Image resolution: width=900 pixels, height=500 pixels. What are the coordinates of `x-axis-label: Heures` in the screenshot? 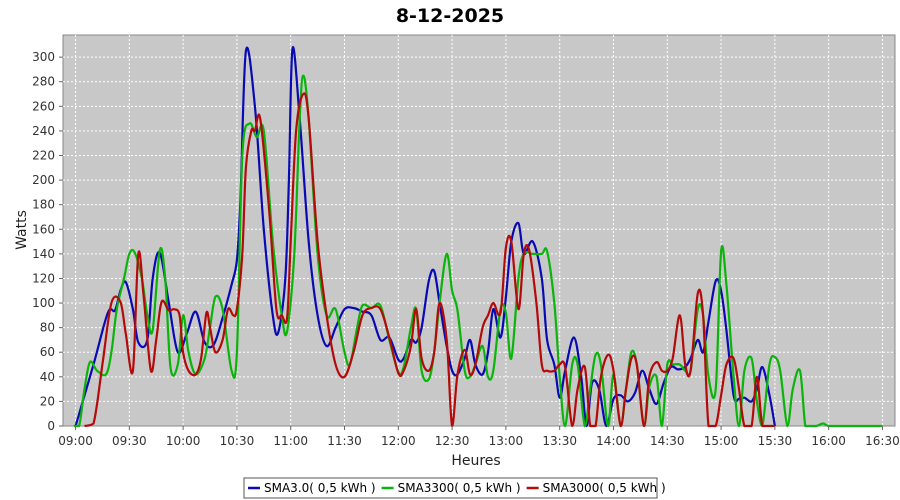 It's located at (475, 461).